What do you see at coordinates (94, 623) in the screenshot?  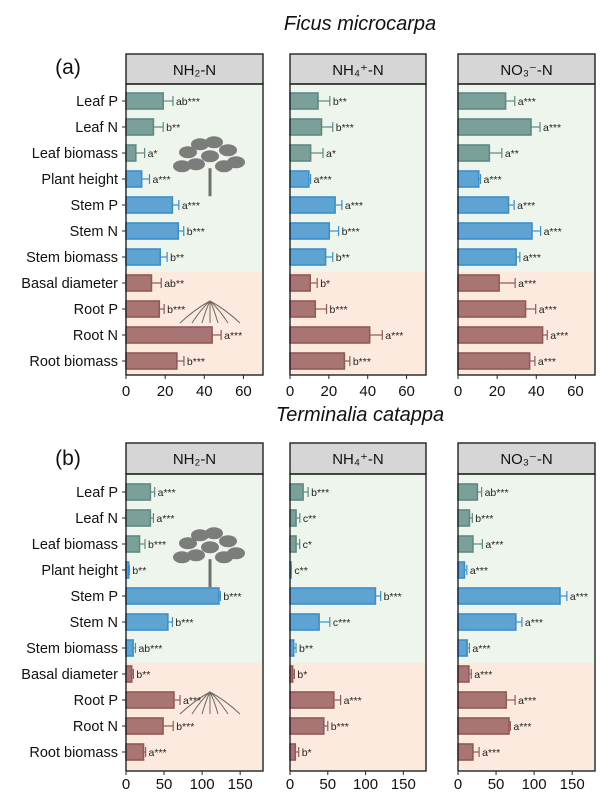 I see `category-label: Stem N` at bounding box center [94, 623].